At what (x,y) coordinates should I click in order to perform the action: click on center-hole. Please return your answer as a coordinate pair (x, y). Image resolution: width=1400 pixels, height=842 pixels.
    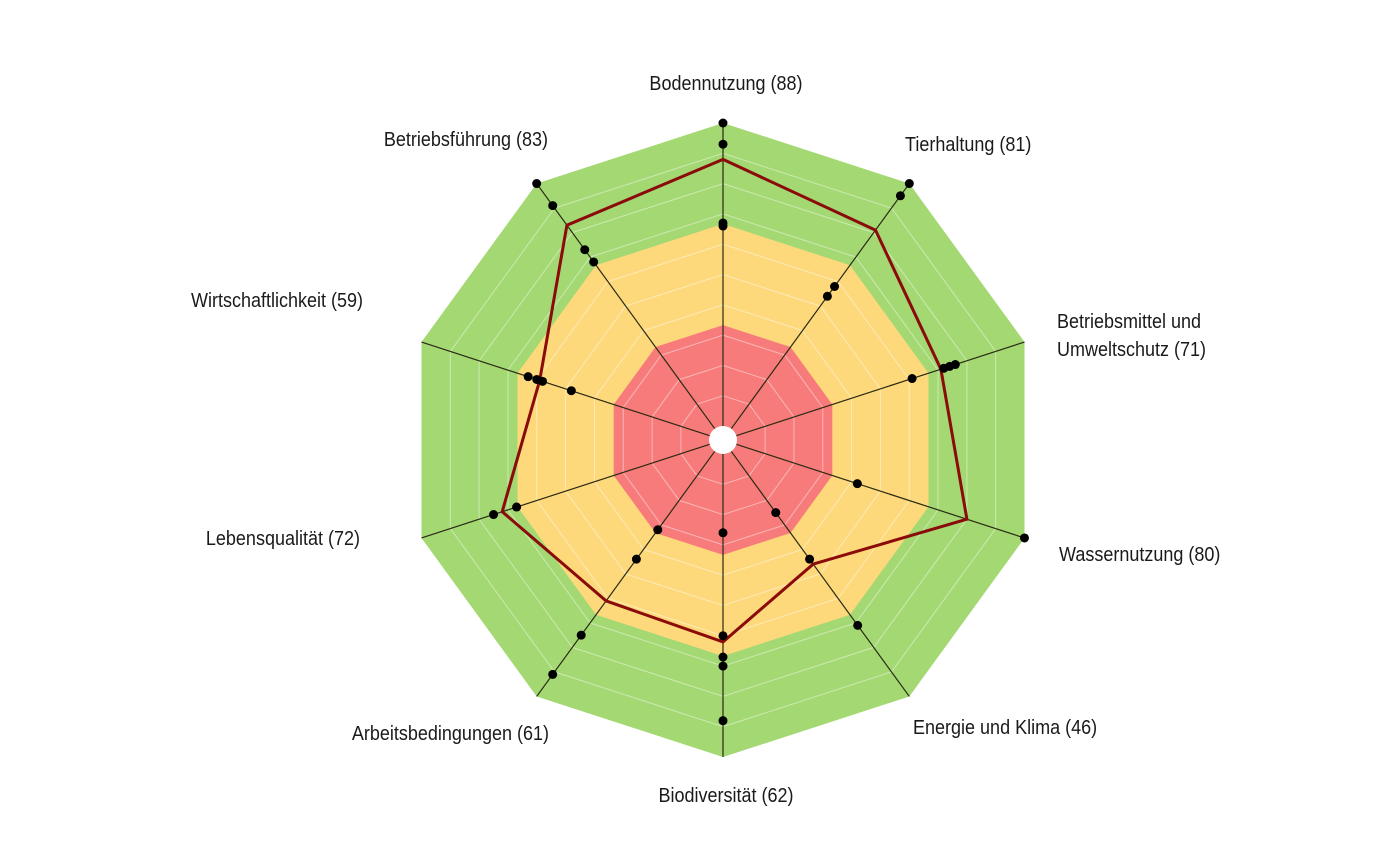
    Looking at the image, I should click on (723, 440).